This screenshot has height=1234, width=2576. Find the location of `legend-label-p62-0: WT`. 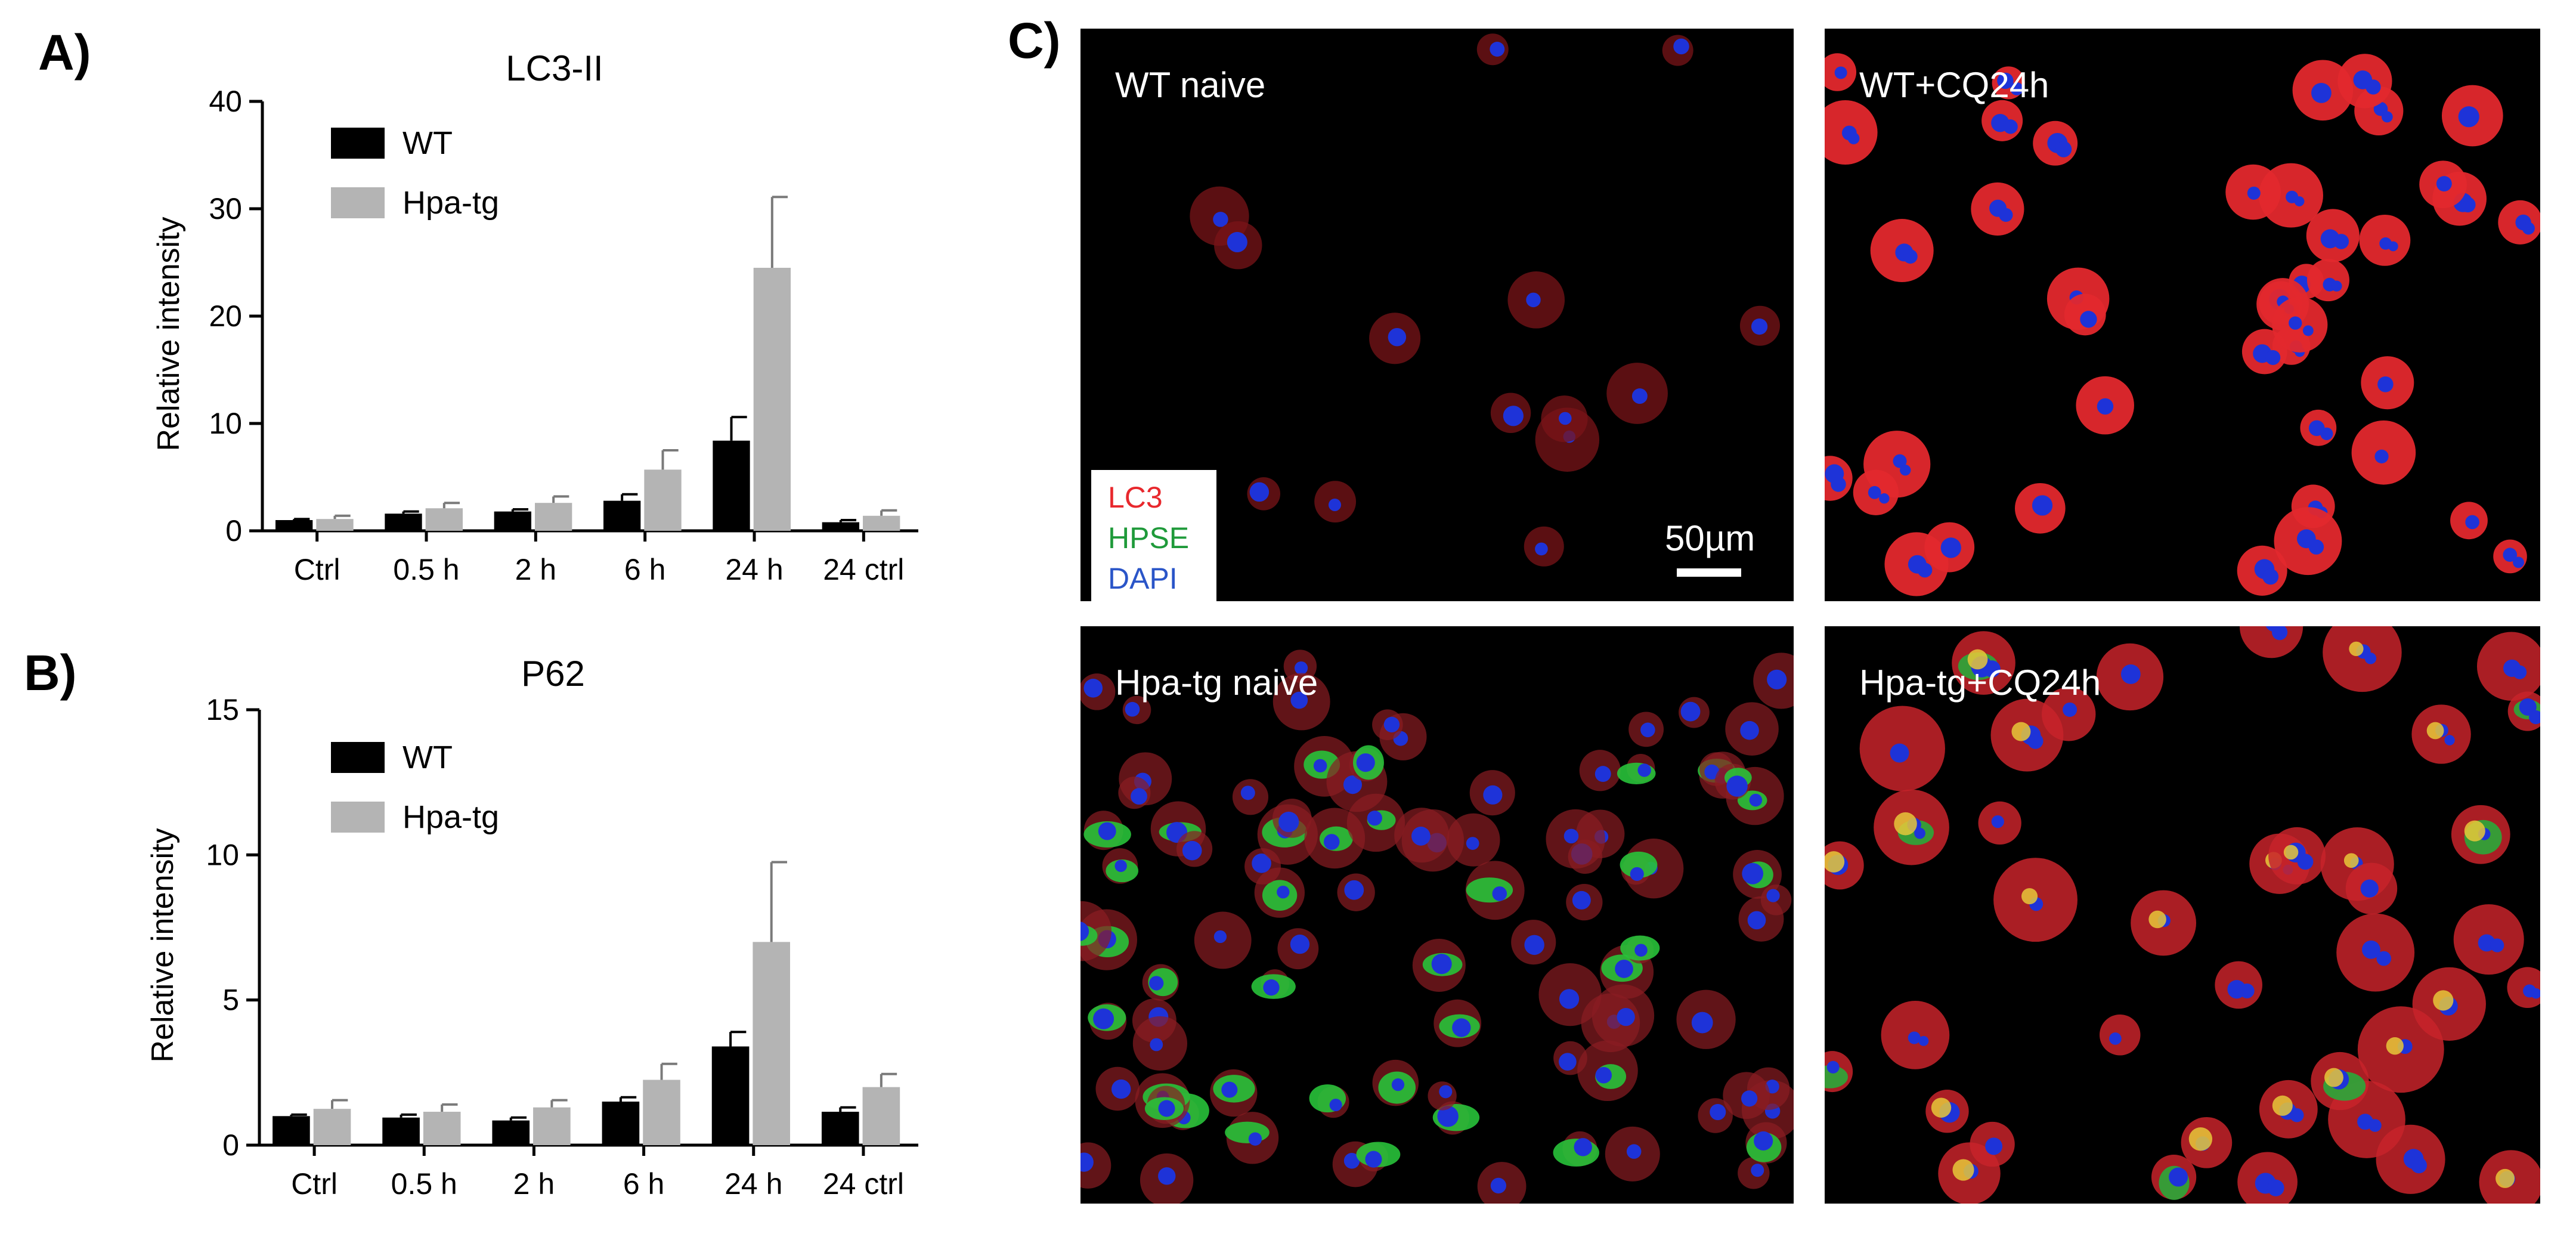

legend-label-p62-0: WT is located at coordinates (428, 757).